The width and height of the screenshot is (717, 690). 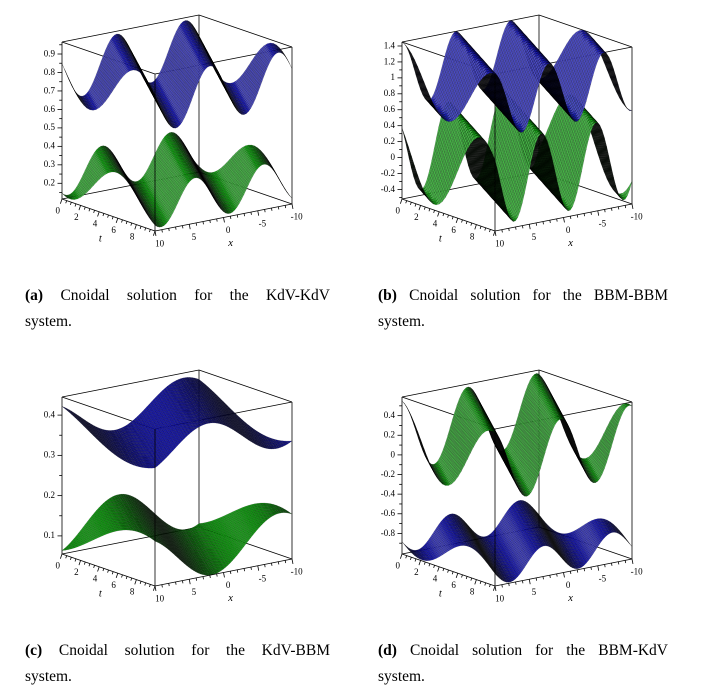 I want to click on caption-text-b: Cnoidal solution for the BBM-BBM, so click(x=538, y=295).